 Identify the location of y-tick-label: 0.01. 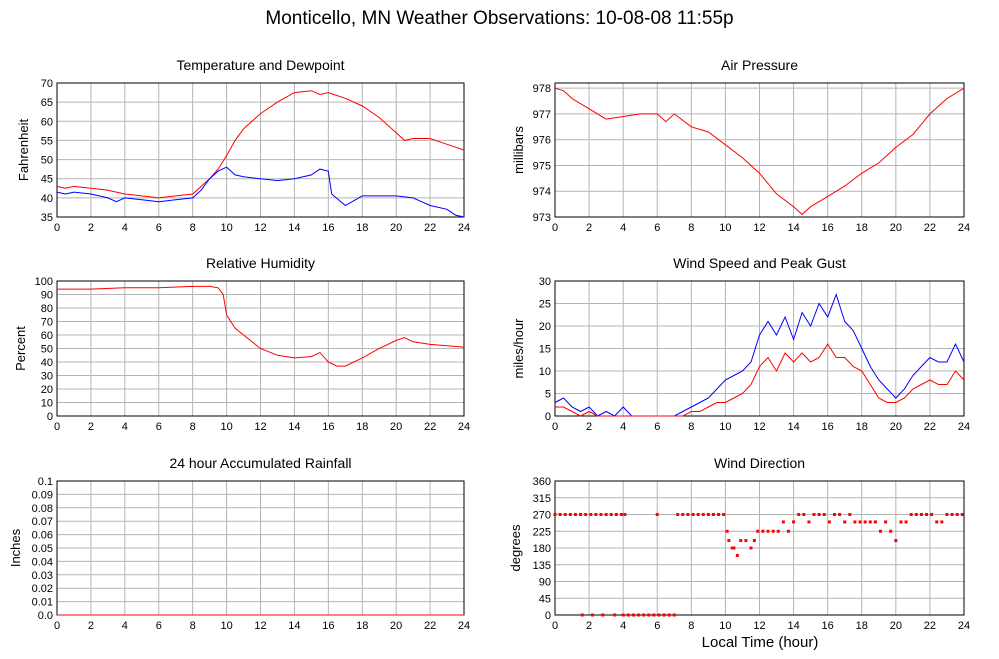
(42, 603).